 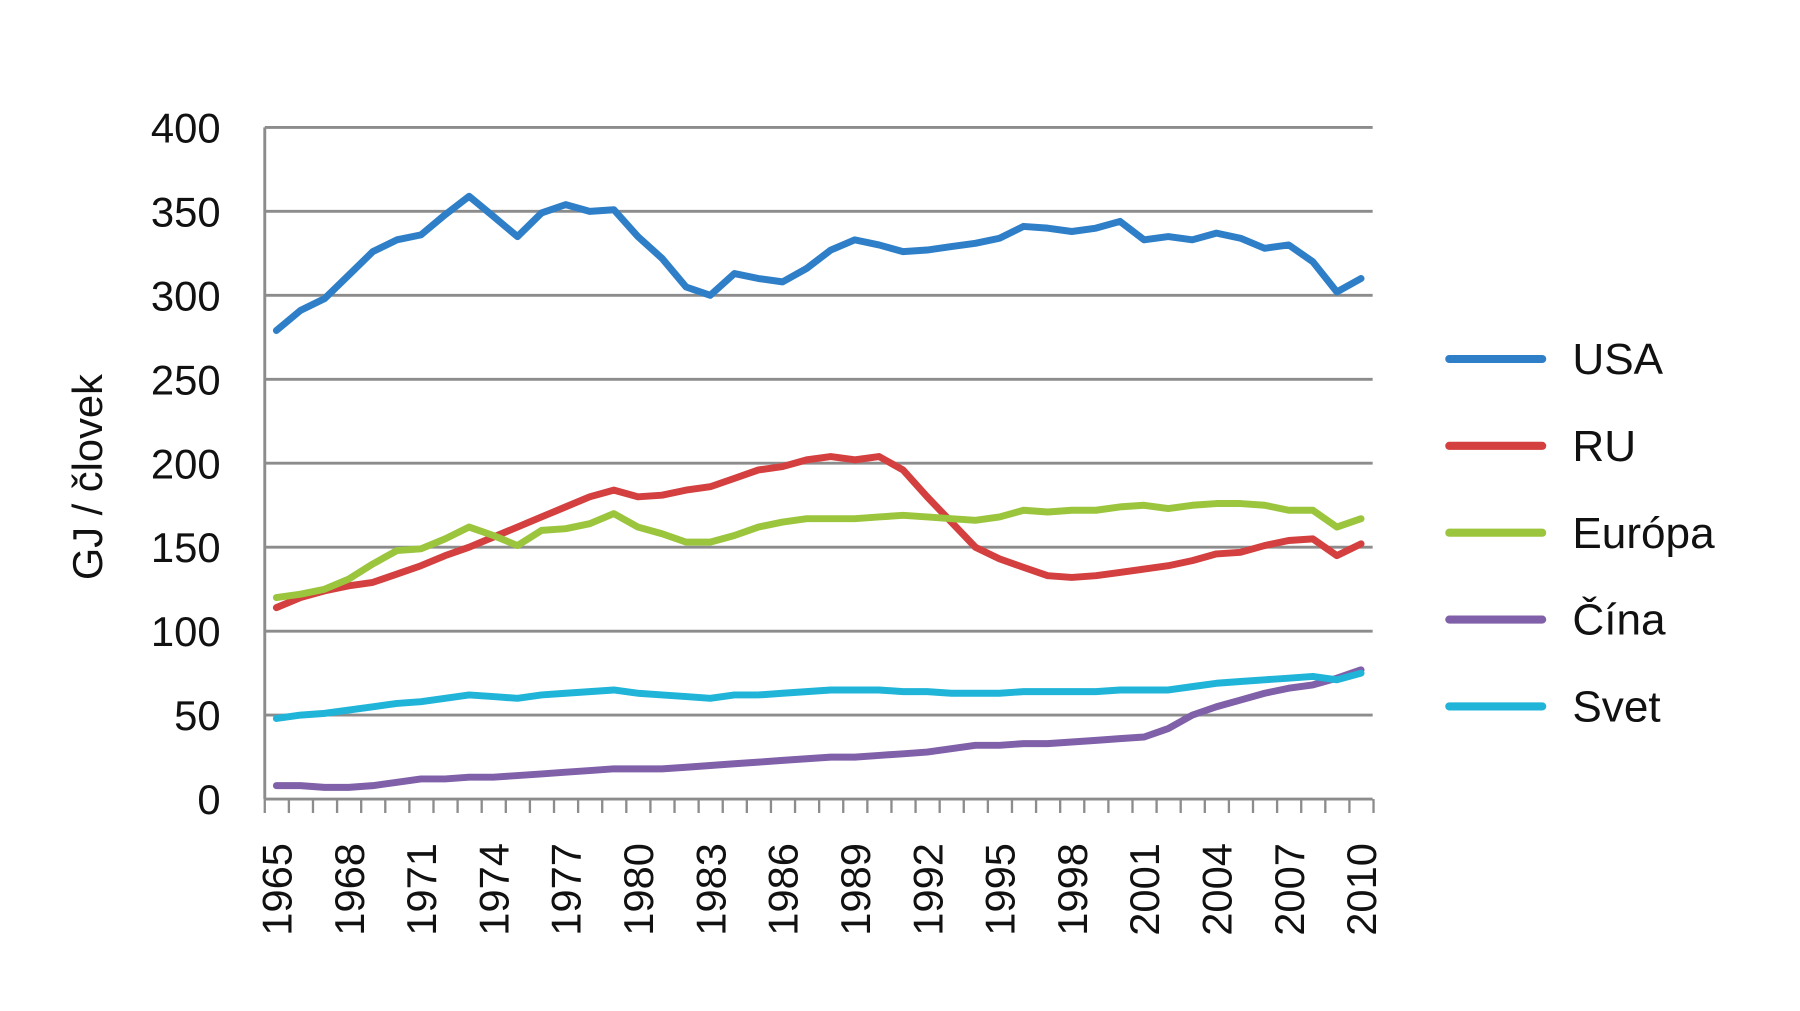 I want to click on x-tick-label: 2007, so click(x=1289, y=889).